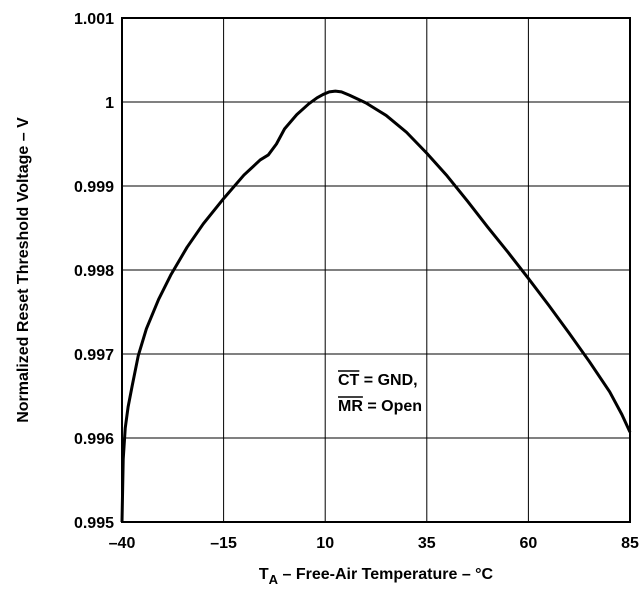 The height and width of the screenshot is (591, 644). Describe the element at coordinates (388, 380) in the screenshot. I see `ct-condition: = GND,` at that location.